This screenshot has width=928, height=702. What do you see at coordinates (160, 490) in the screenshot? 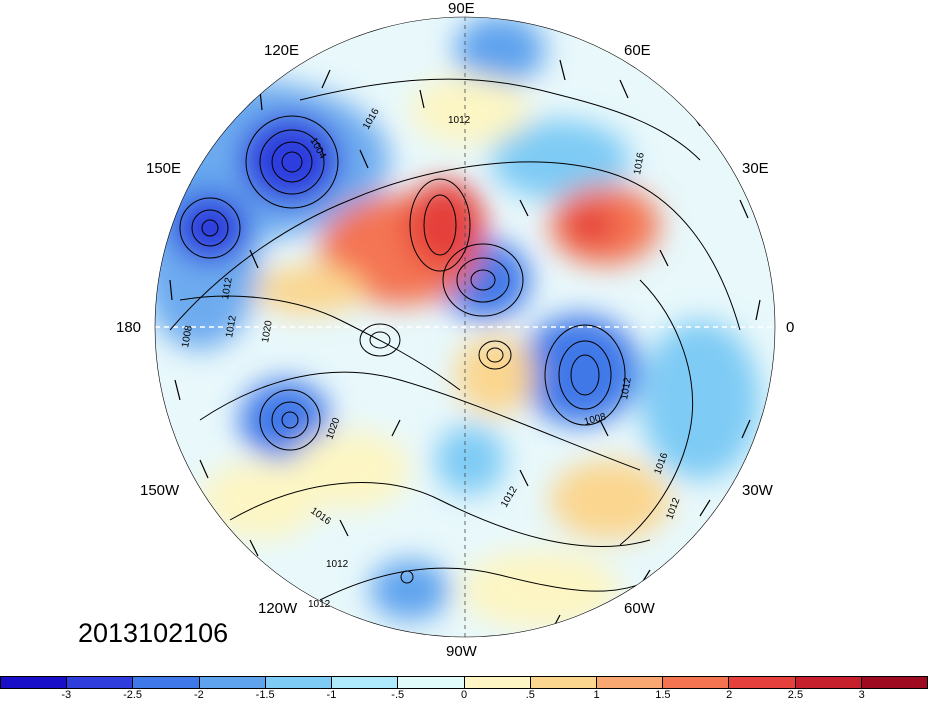
I see `lon-label-150w: 150W` at bounding box center [160, 490].